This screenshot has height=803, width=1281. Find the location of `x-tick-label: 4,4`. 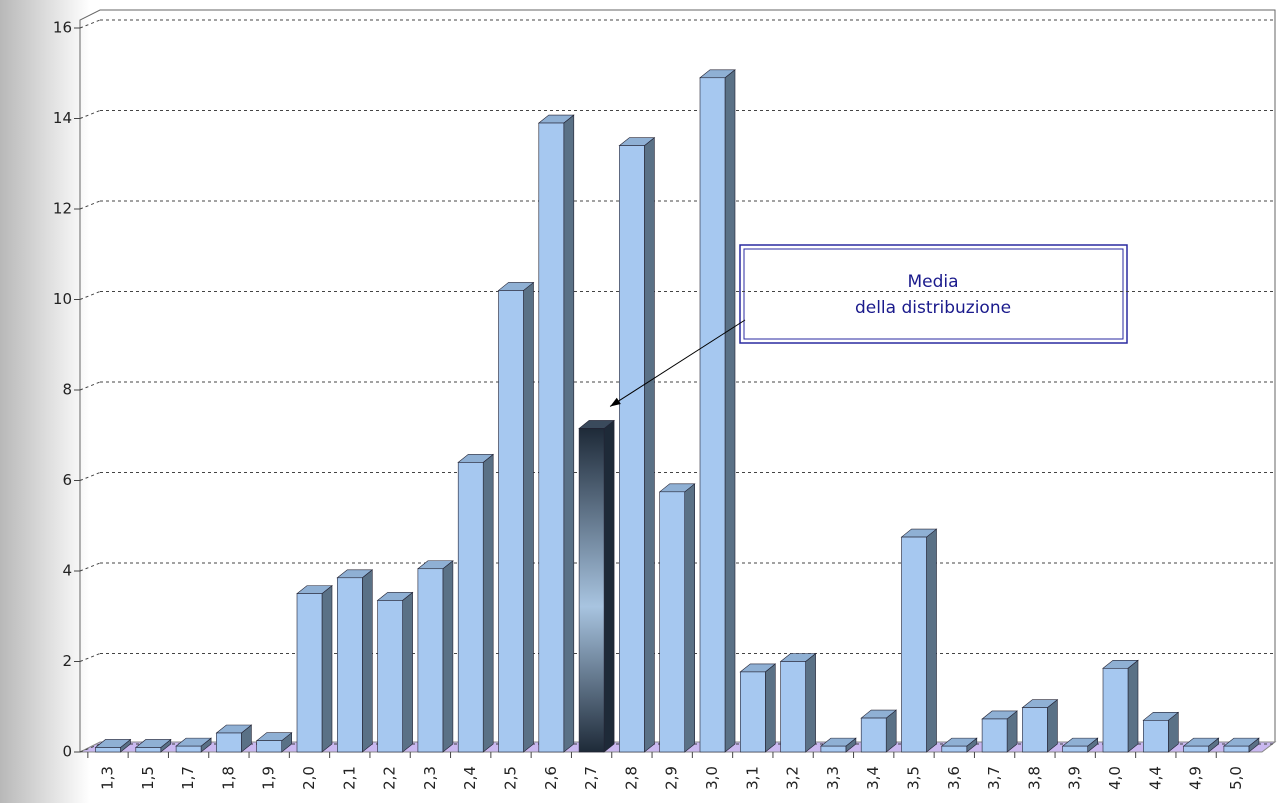

x-tick-label: 4,4 is located at coordinates (1155, 778).